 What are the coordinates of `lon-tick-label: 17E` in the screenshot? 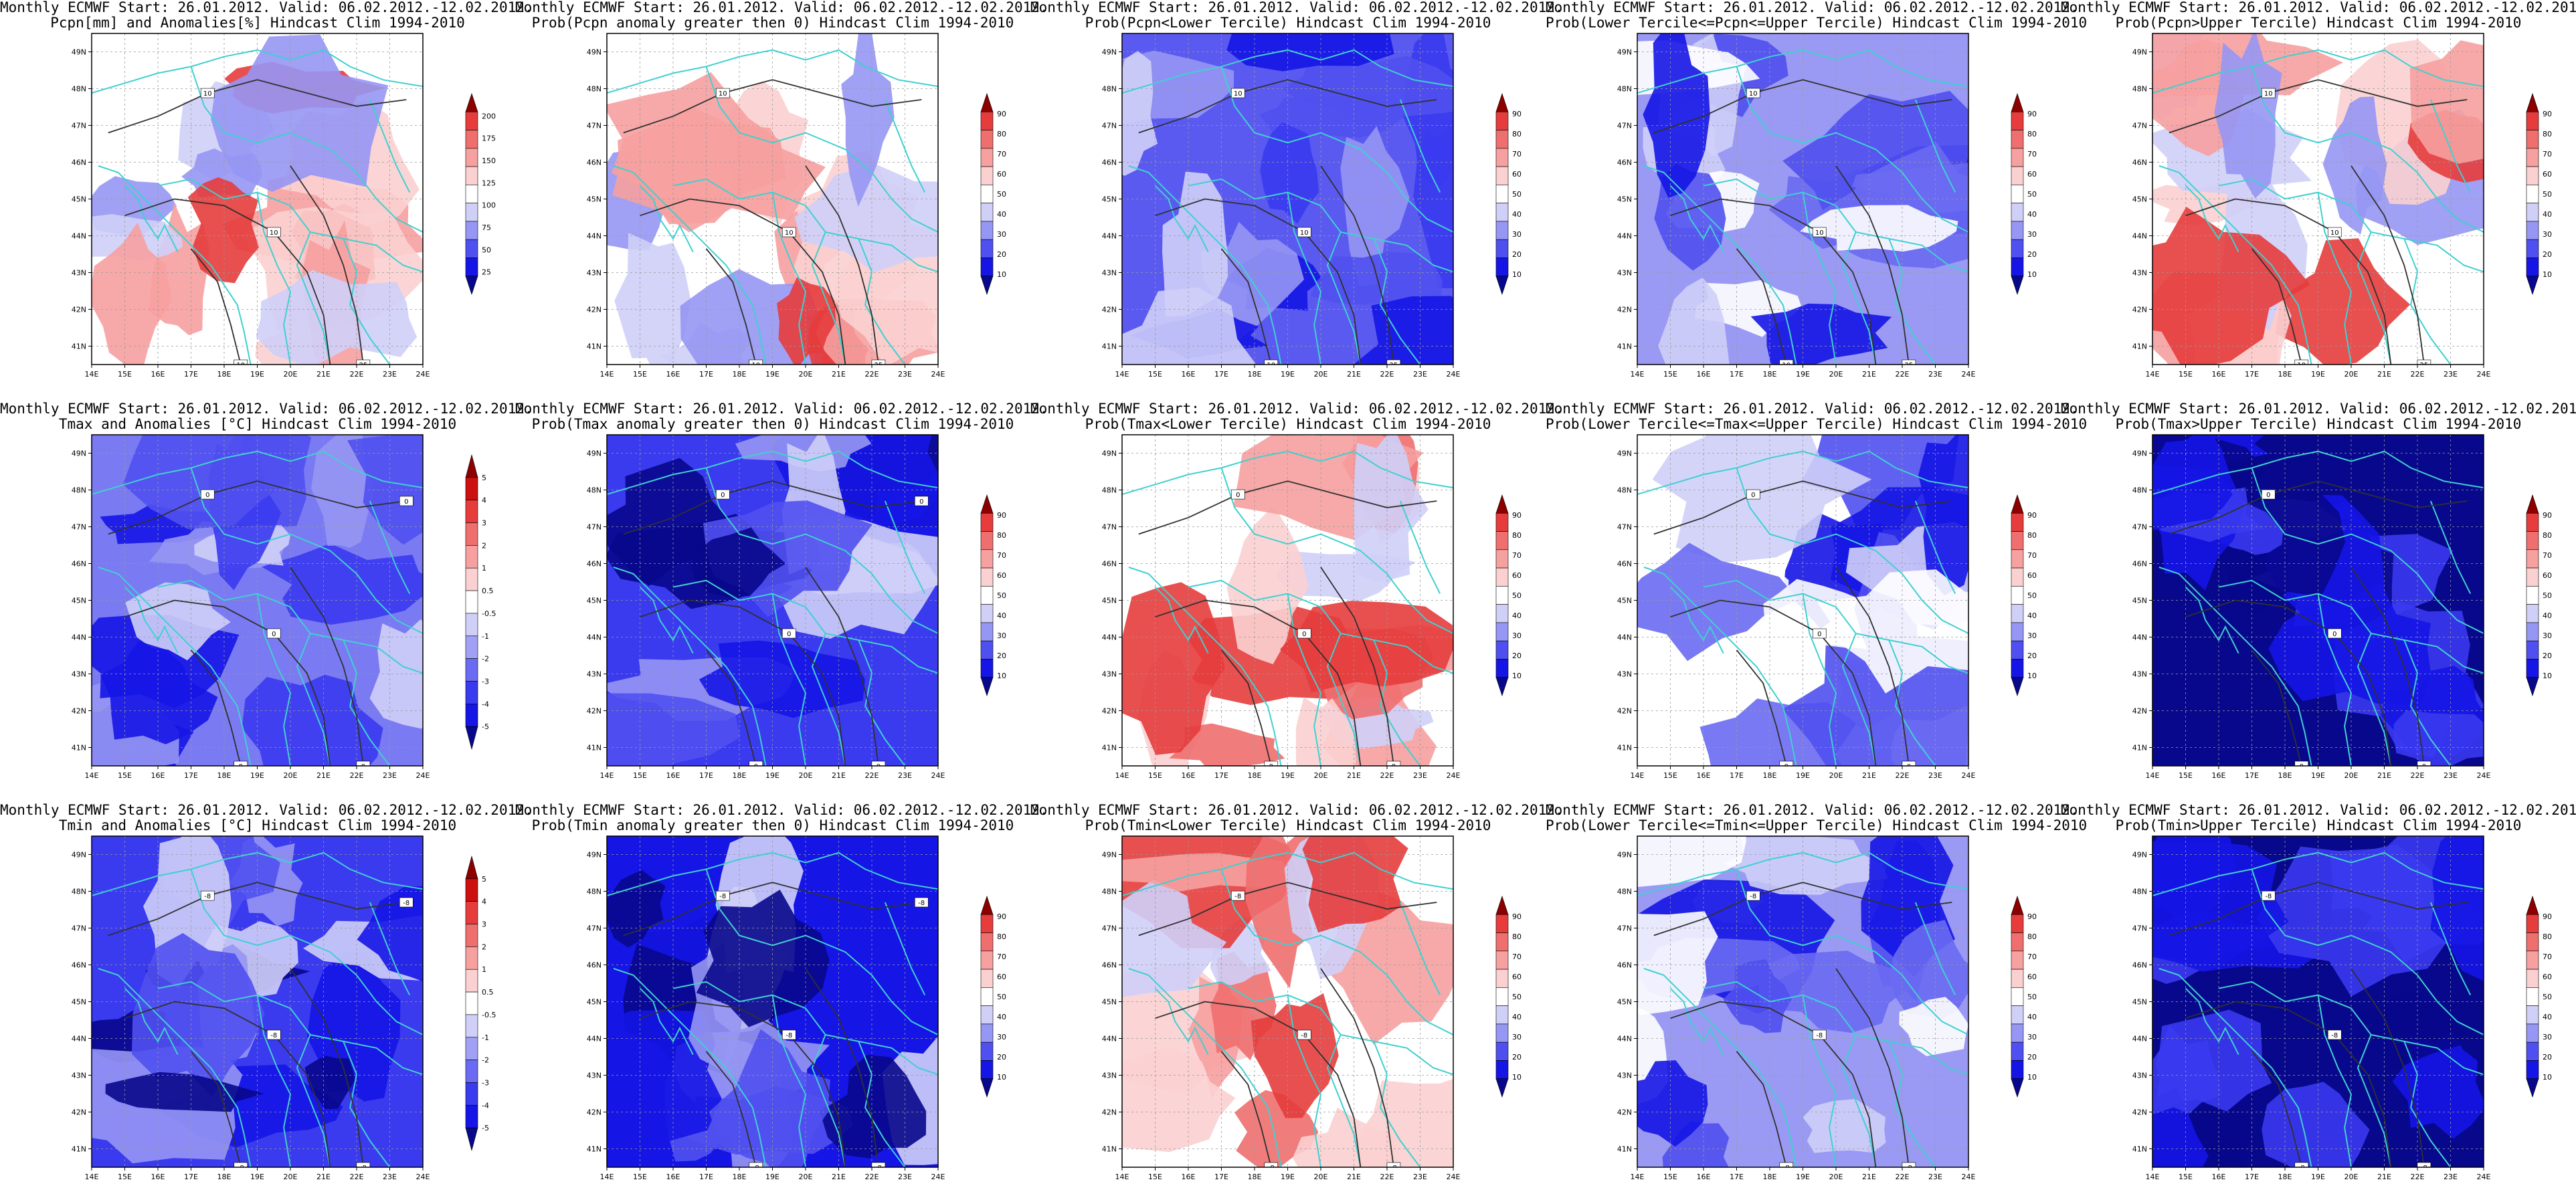 It's located at (1737, 775).